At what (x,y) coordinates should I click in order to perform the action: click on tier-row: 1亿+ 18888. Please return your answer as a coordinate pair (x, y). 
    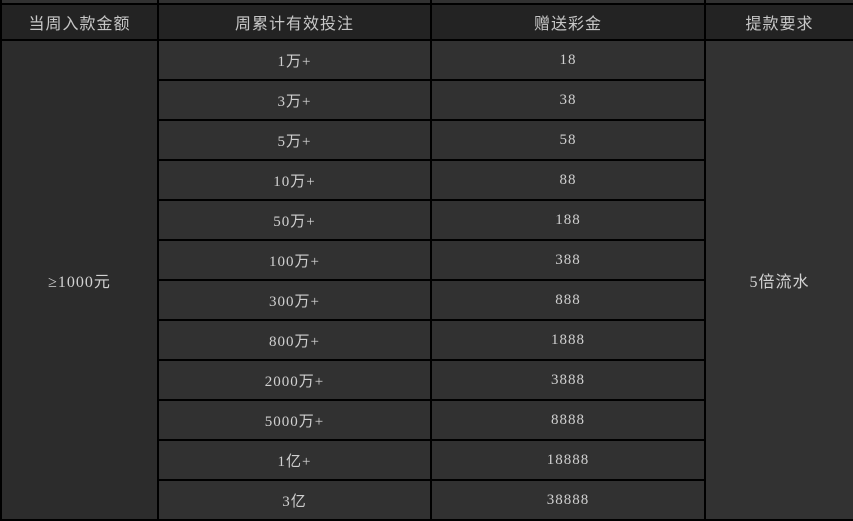
    Looking at the image, I should click on (427, 461).